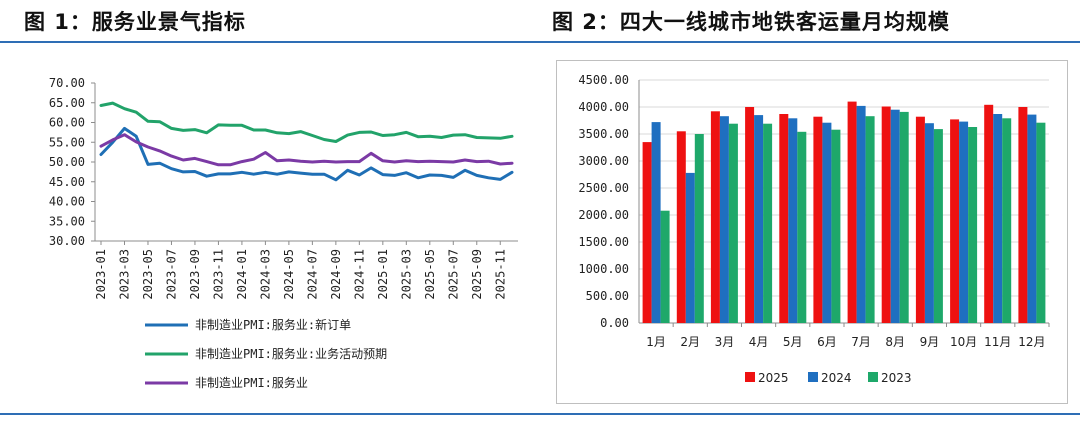 The width and height of the screenshot is (1080, 437). What do you see at coordinates (963, 342) in the screenshot?
I see `x-category-label: 10月` at bounding box center [963, 342].